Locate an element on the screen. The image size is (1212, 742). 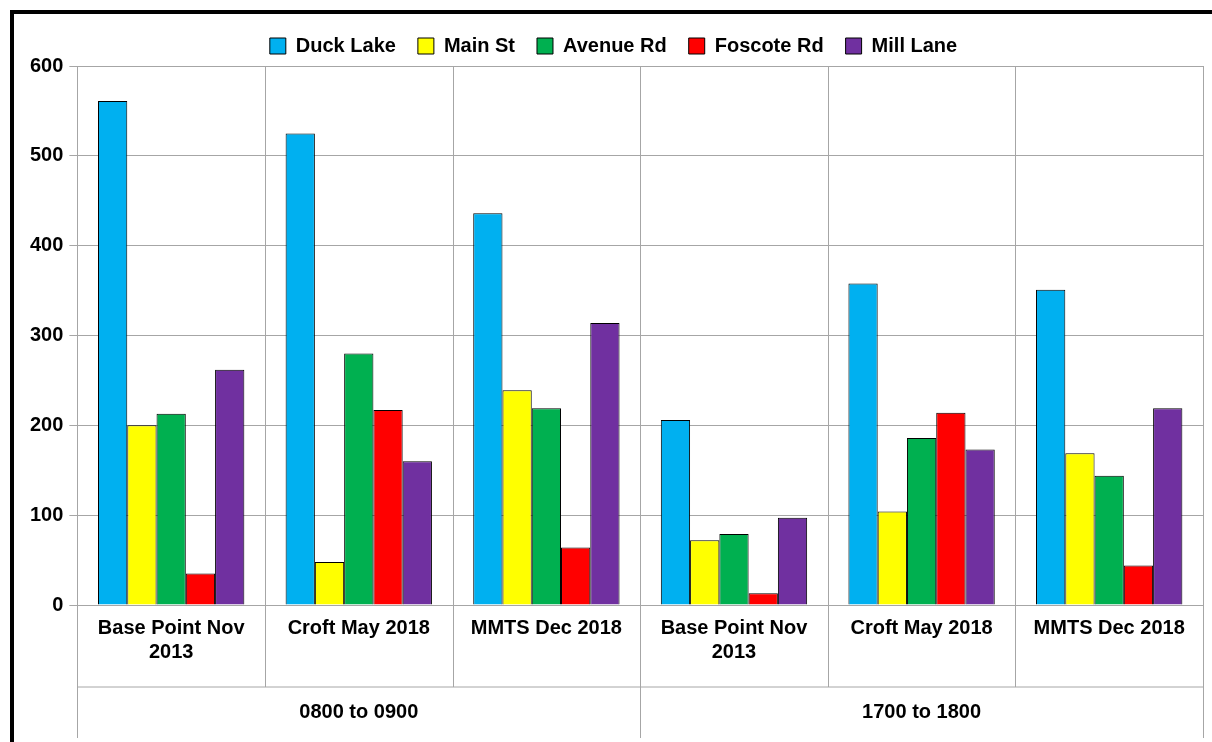
y-tick-label: 400 is located at coordinates (46, 244).